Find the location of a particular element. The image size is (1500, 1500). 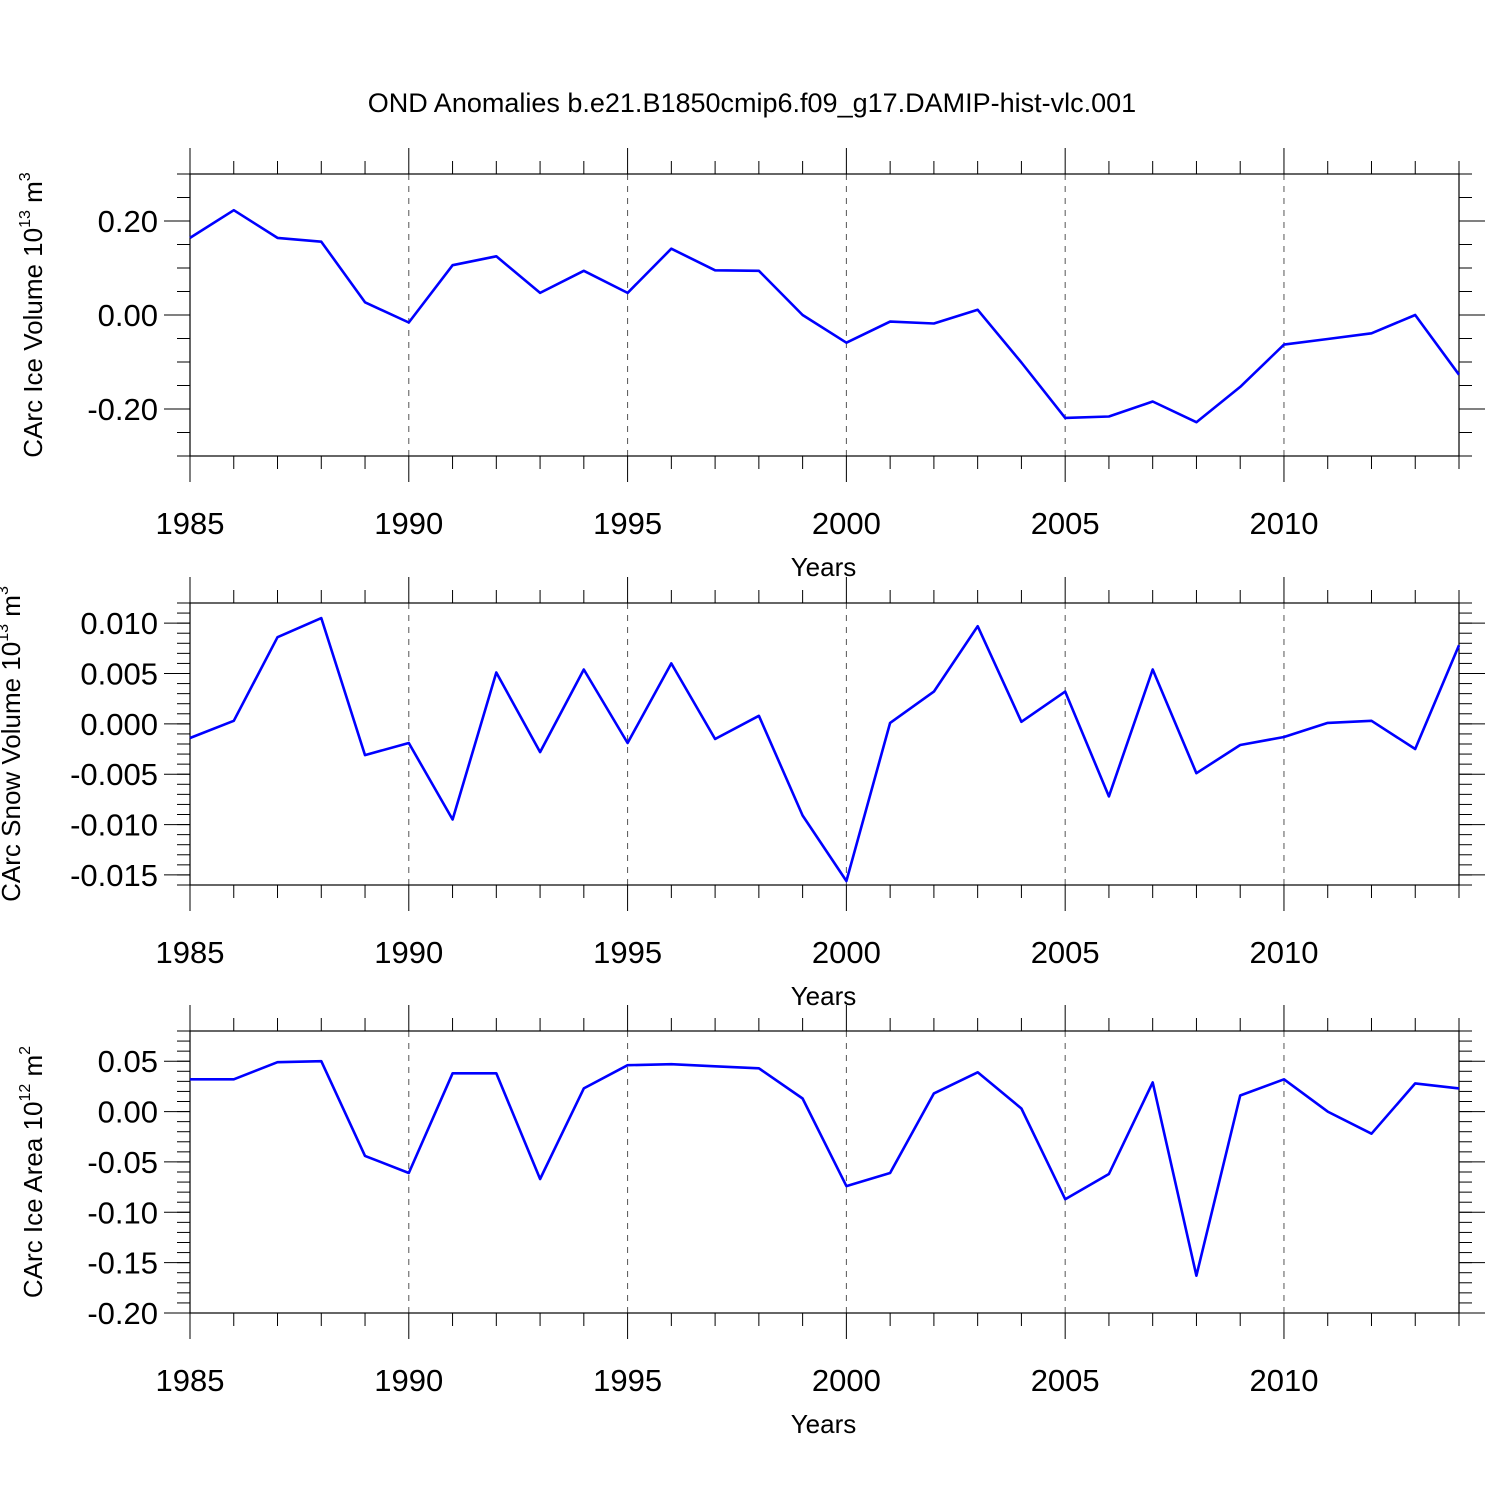

y-tick-label: -0.05 is located at coordinates (122, 1162).